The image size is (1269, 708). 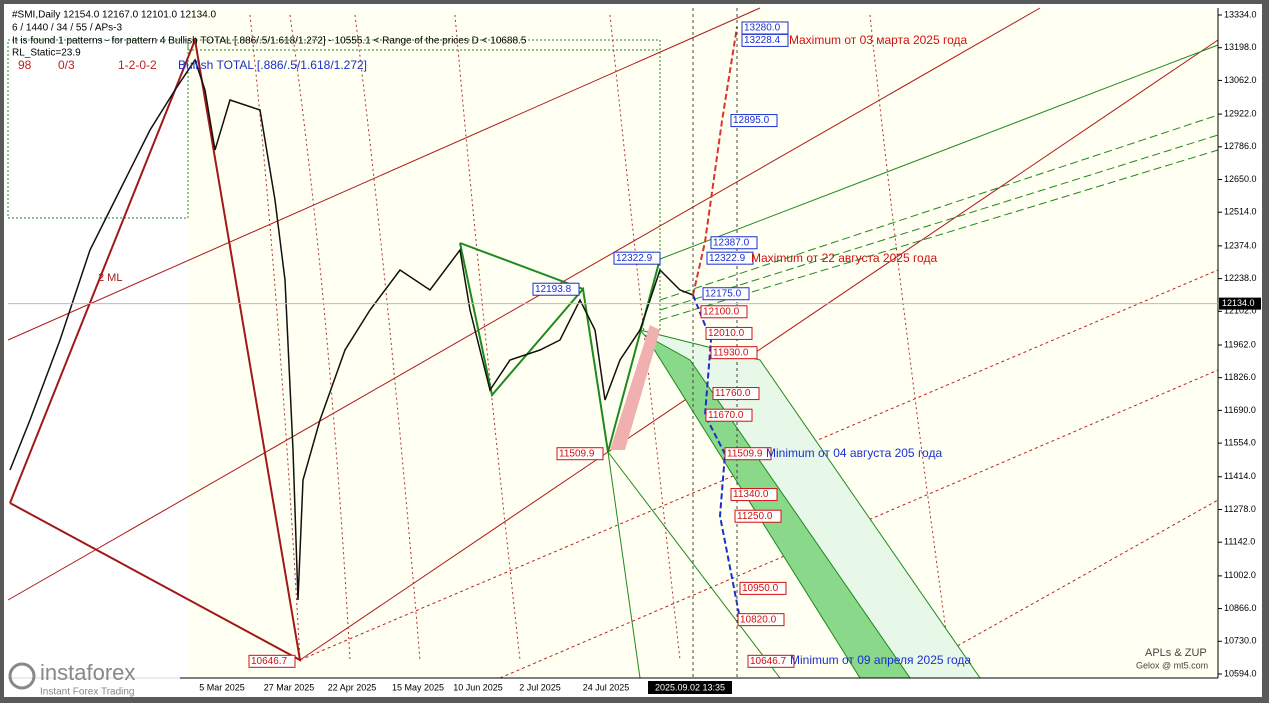 I want to click on y-tick-label: 11414.0, so click(x=1240, y=476).